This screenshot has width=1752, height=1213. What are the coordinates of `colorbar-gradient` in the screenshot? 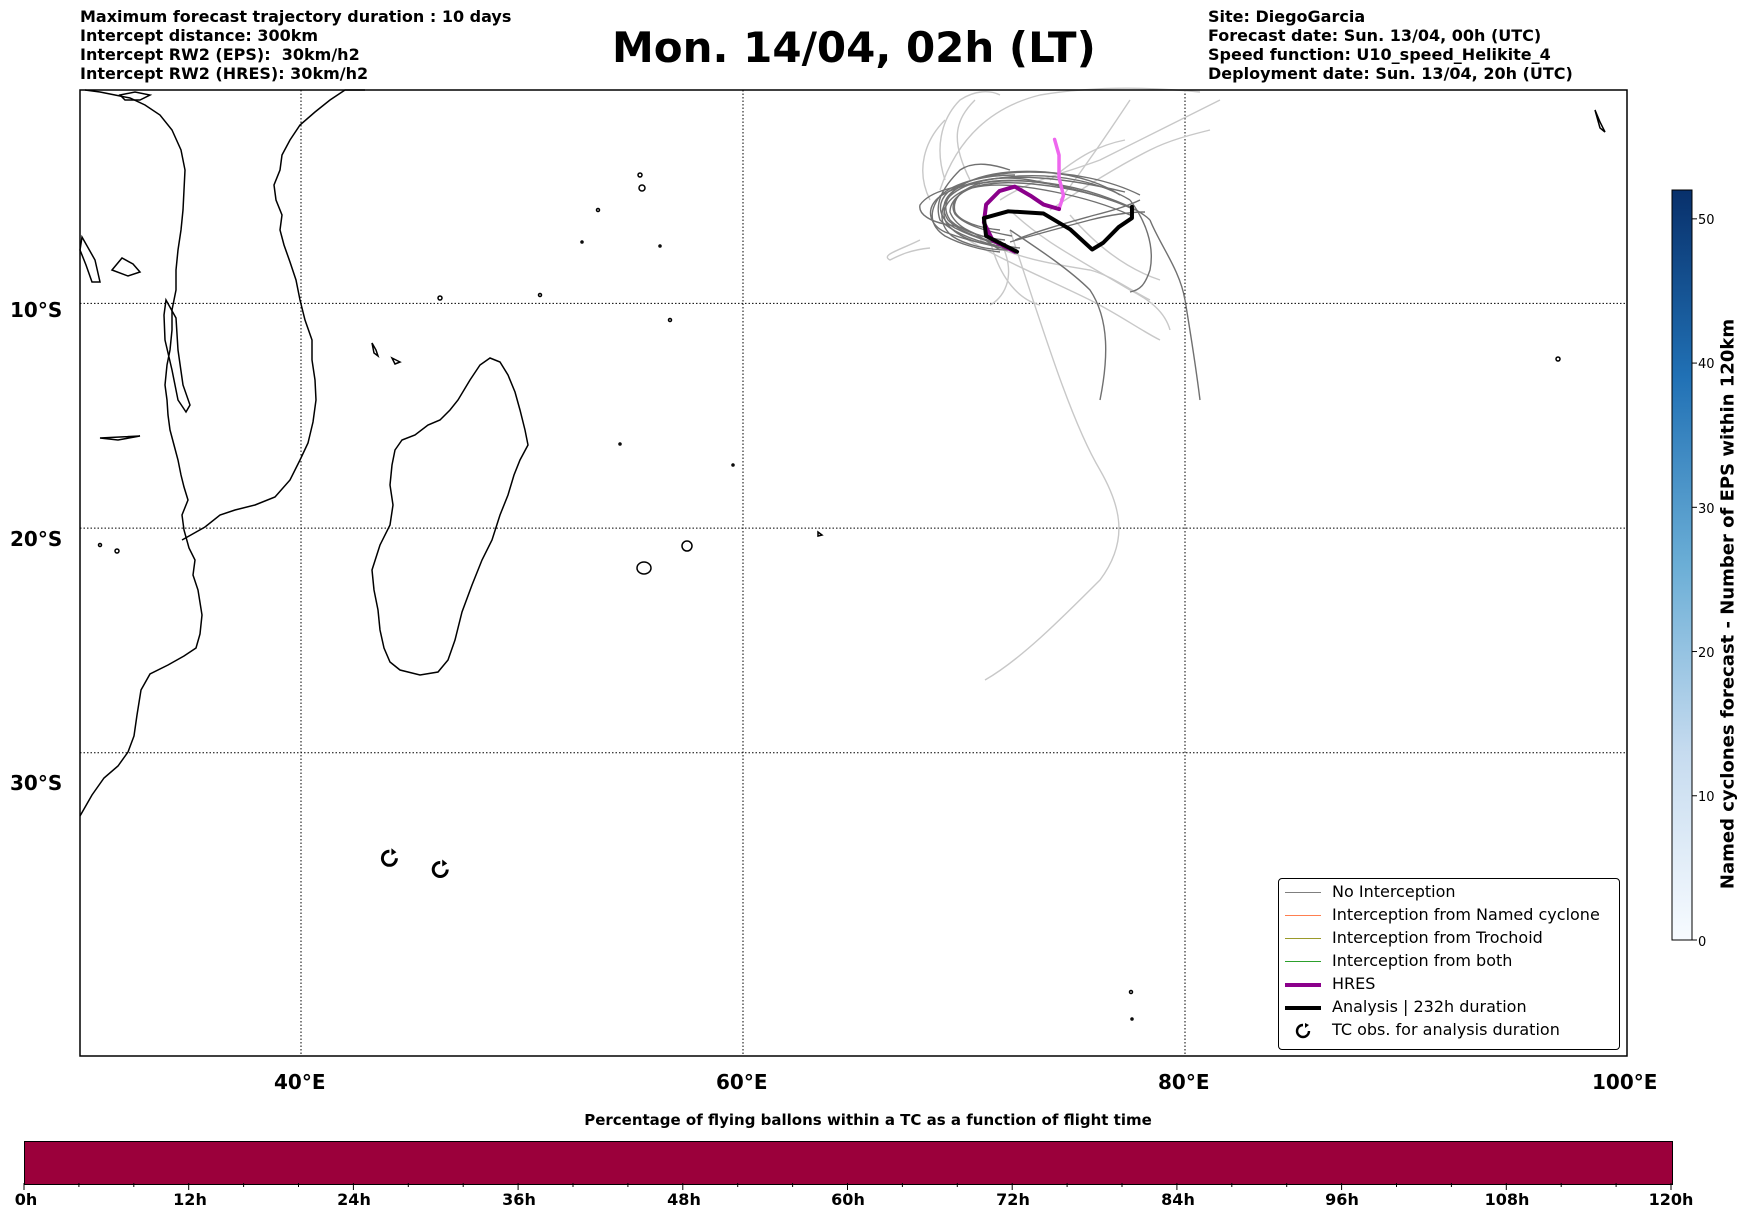 It's located at (1682, 565).